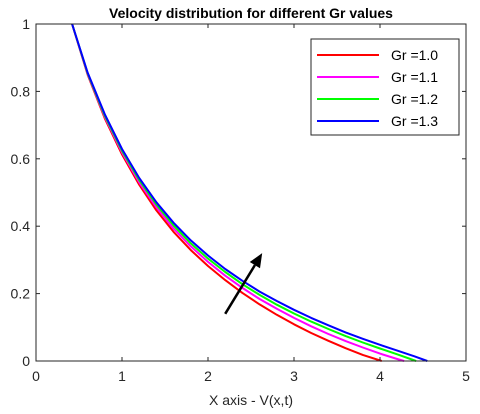 This screenshot has height=414, width=480. Describe the element at coordinates (240, 289) in the screenshot. I see `arrow-shaft` at that location.